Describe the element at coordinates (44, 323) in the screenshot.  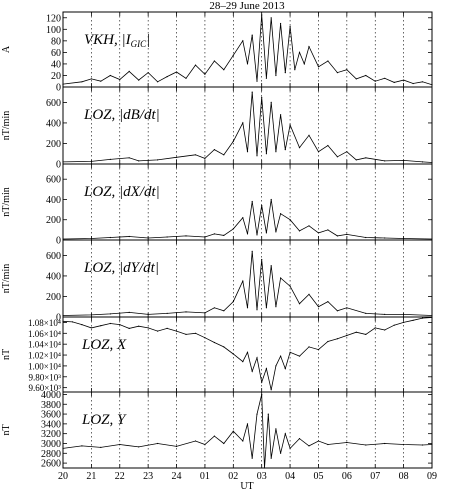
I see `y-tick-label: 1.08×10⁴` at that location.